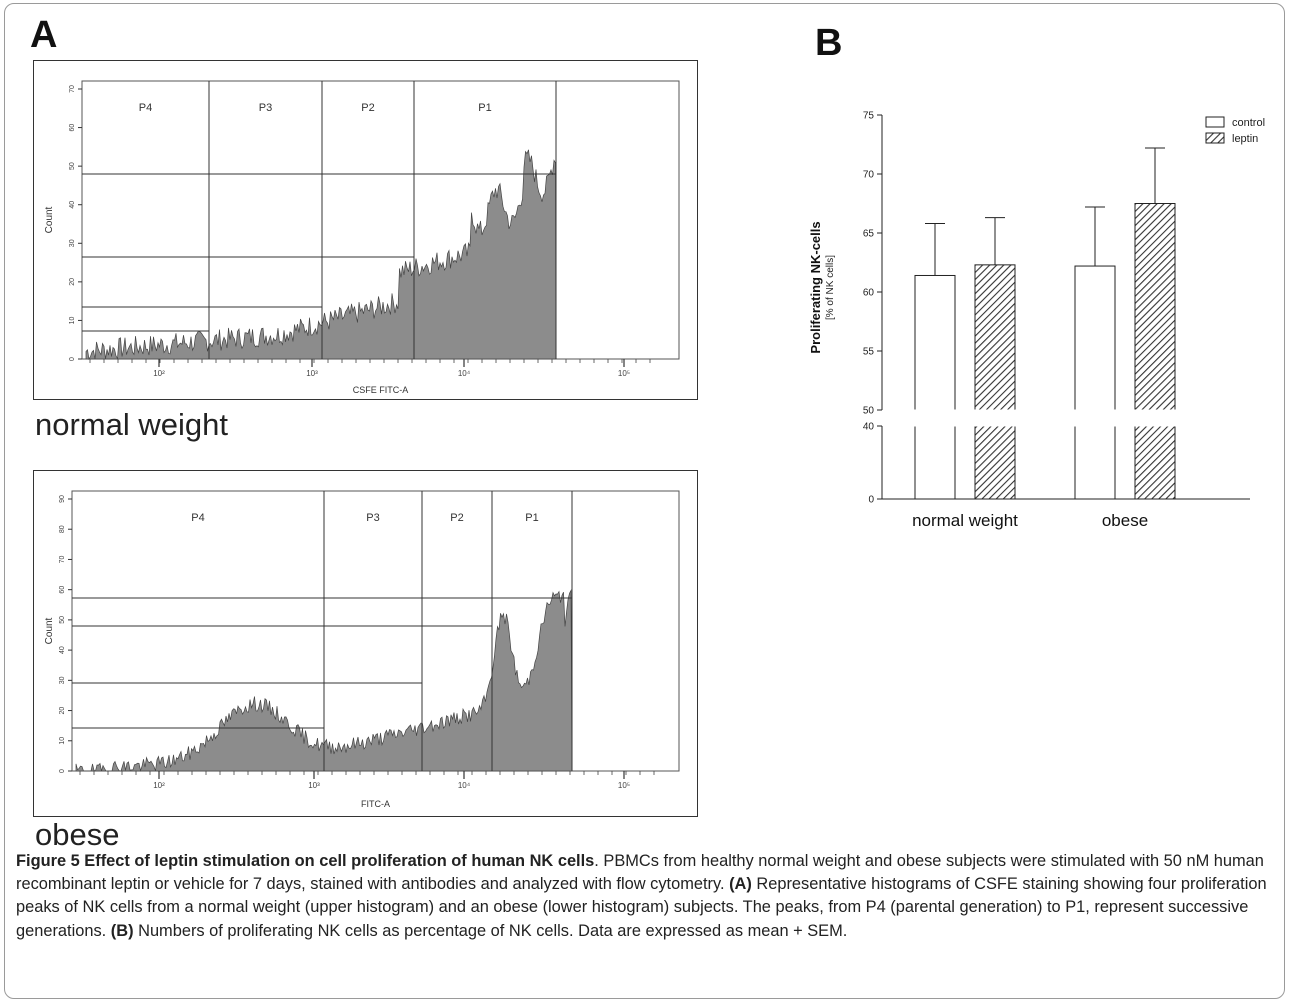 The width and height of the screenshot is (1290, 1002). Describe the element at coordinates (375, 804) in the screenshot. I see `x-axis-label: FITC-A` at that location.